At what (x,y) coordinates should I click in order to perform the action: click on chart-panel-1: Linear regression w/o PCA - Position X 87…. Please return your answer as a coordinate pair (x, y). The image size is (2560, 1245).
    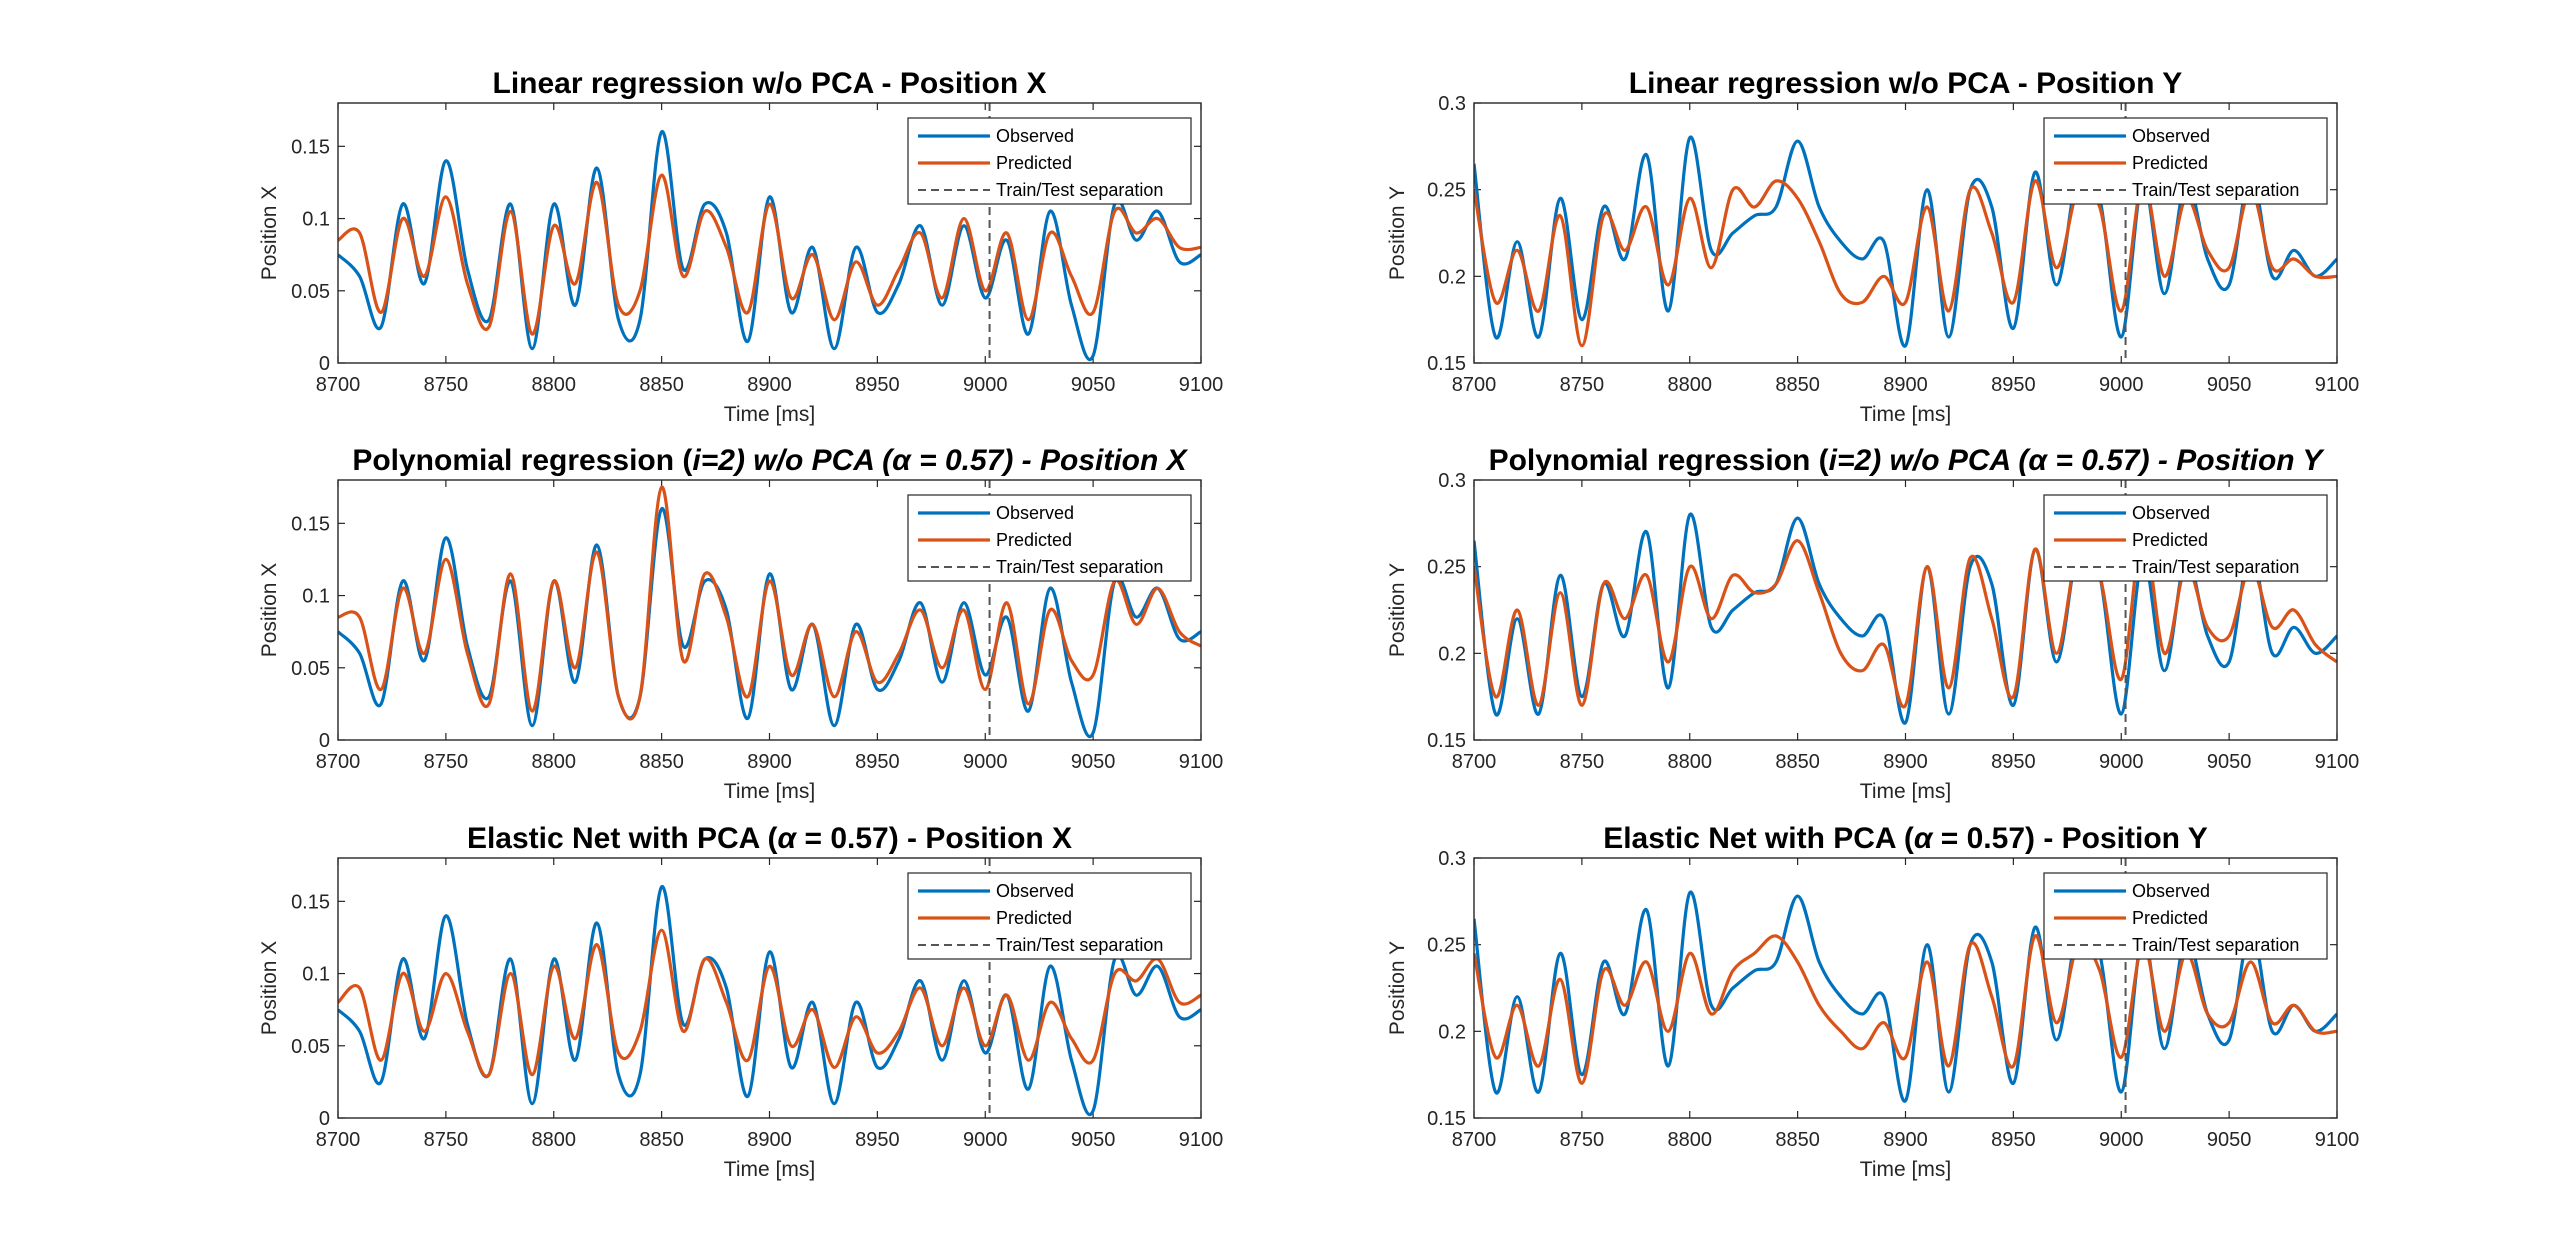
    Looking at the image, I should click on (740, 246).